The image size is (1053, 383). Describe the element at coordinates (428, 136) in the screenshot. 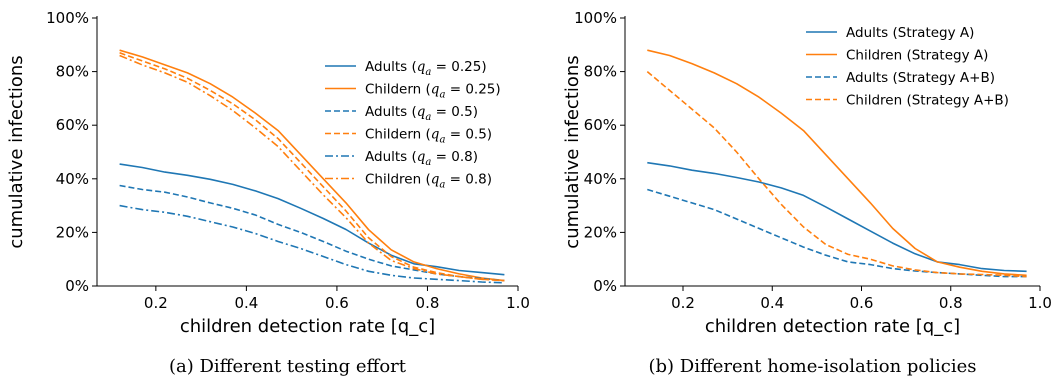

I see `legend-entry-label: Childern (qa = 0.5)` at that location.